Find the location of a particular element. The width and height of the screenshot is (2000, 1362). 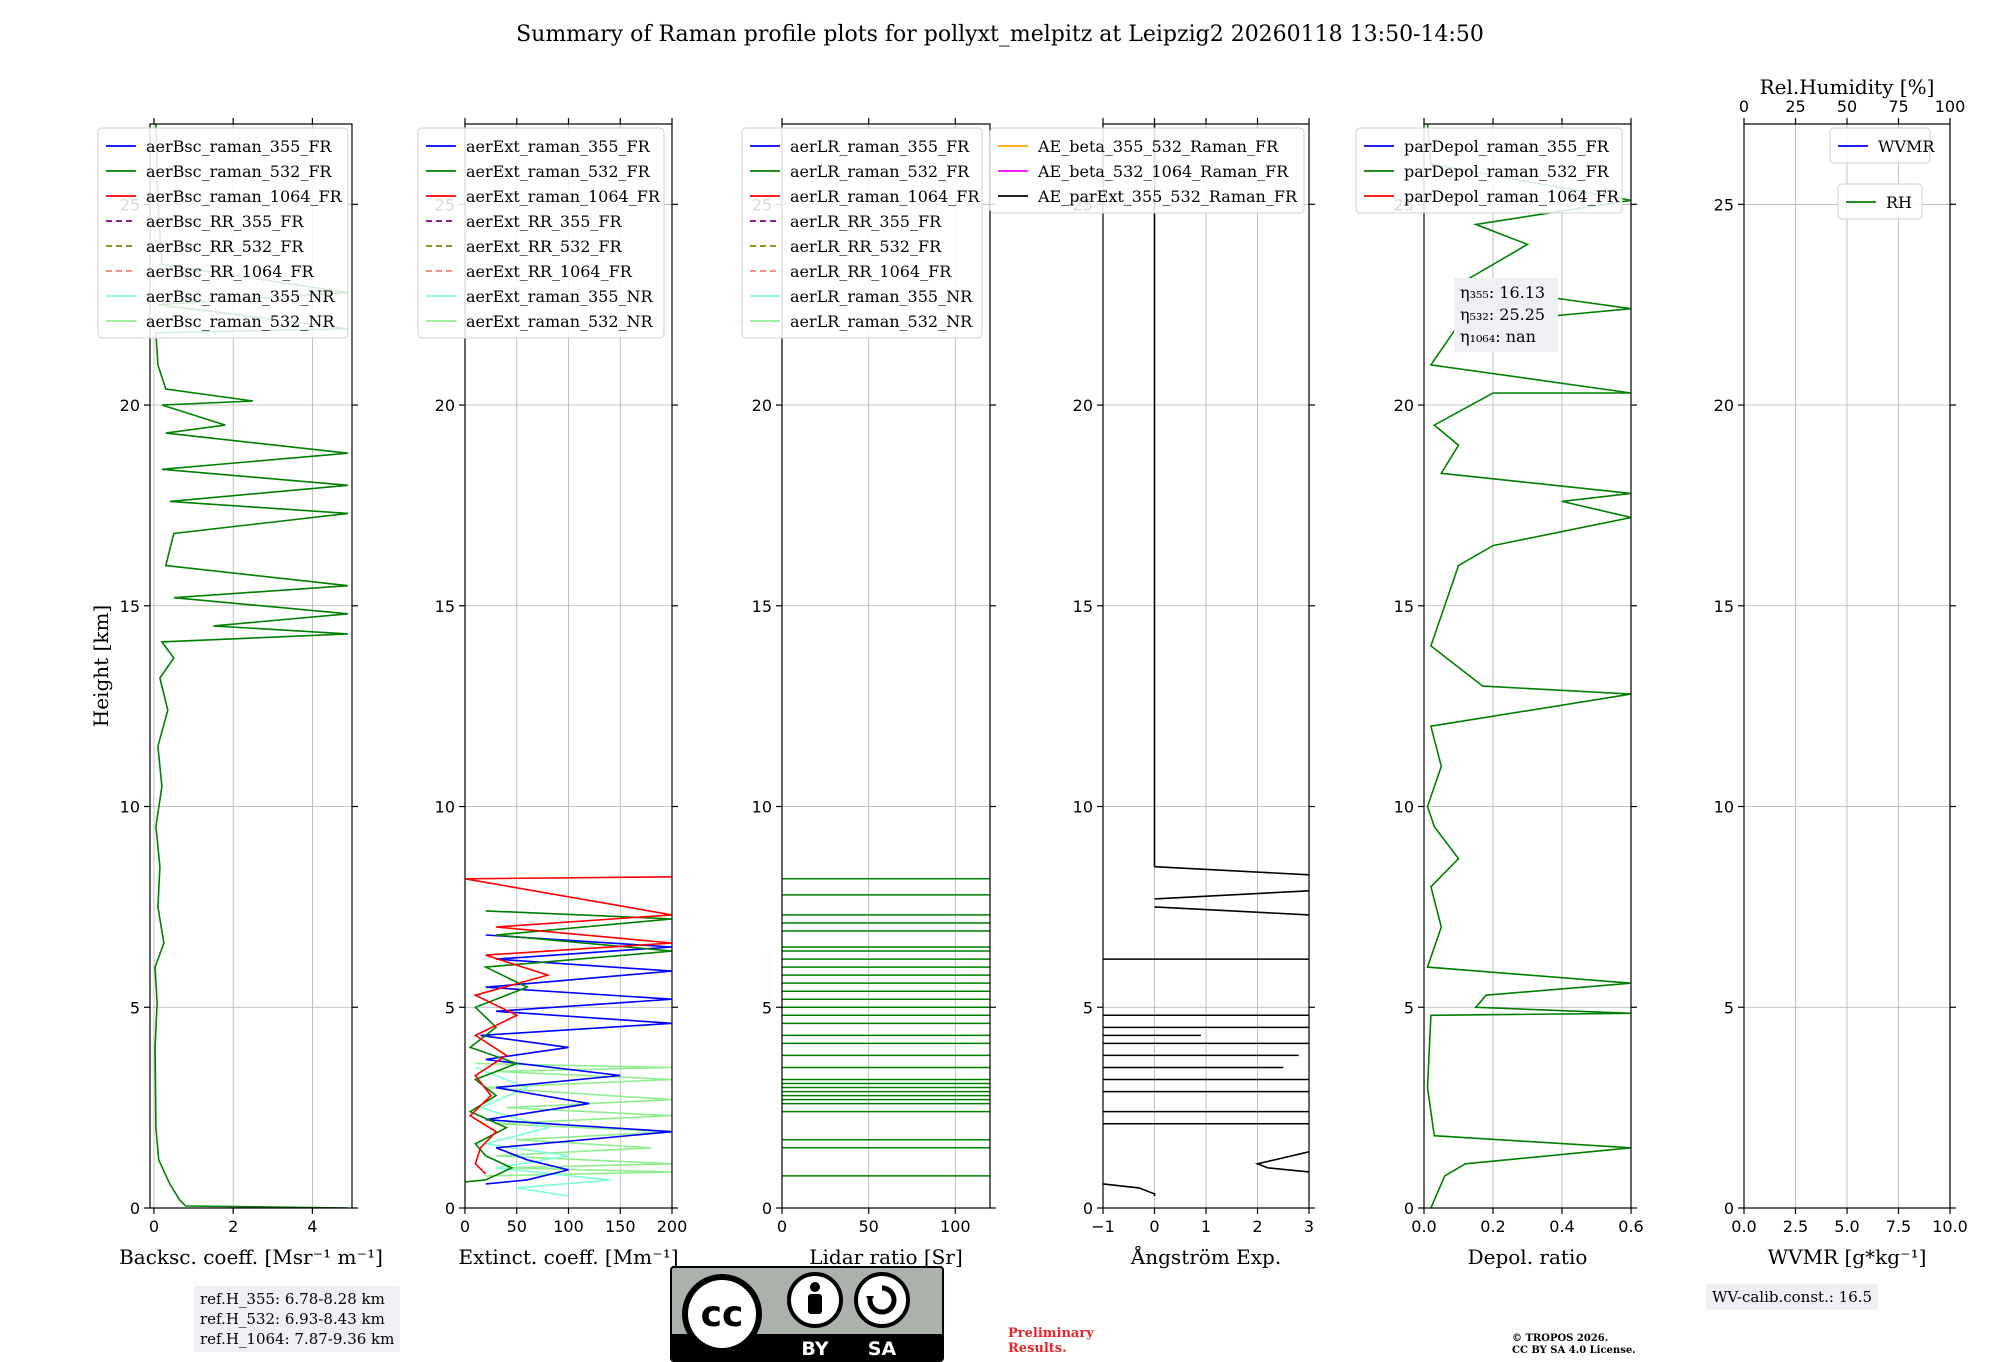

y-tick-label: 25 is located at coordinates (1724, 204).